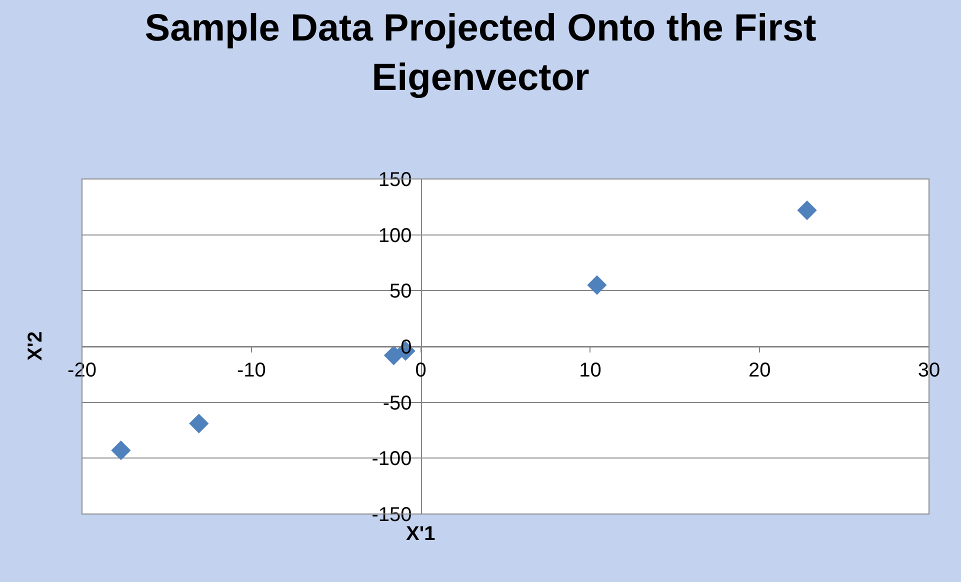  What do you see at coordinates (590, 371) in the screenshot?
I see `x-tick-label: 10` at bounding box center [590, 371].